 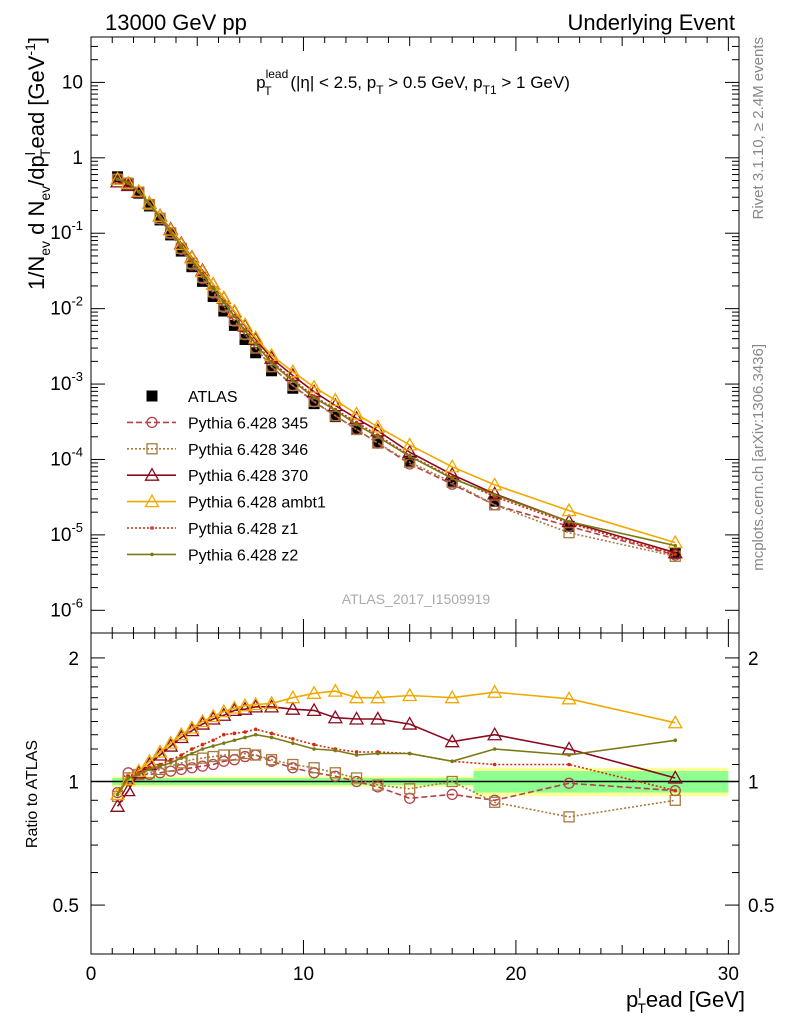 I want to click on legend-label: Pythia 6.428 346, so click(x=248, y=450).